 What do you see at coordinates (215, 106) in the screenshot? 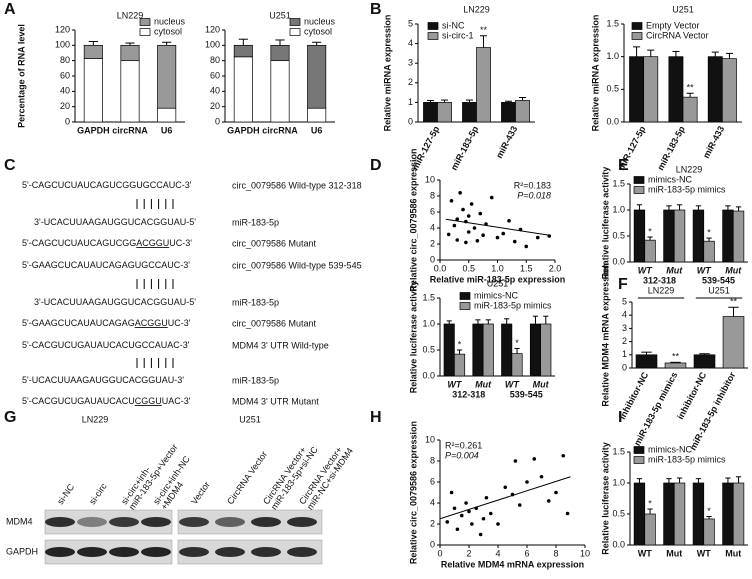
I see `y-tick-label: 20` at bounding box center [215, 106].